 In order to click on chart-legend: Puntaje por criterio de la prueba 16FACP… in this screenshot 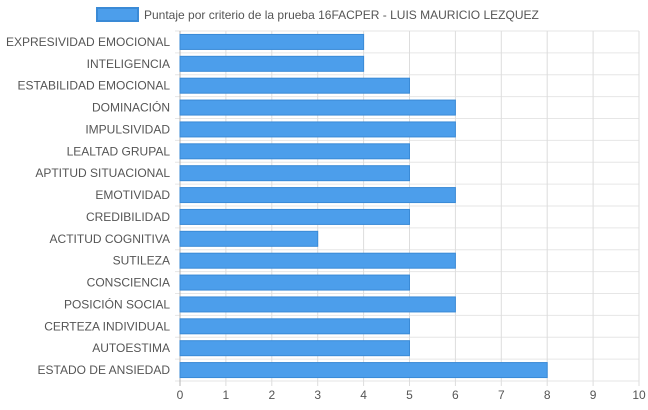, I will do `click(317, 14)`.